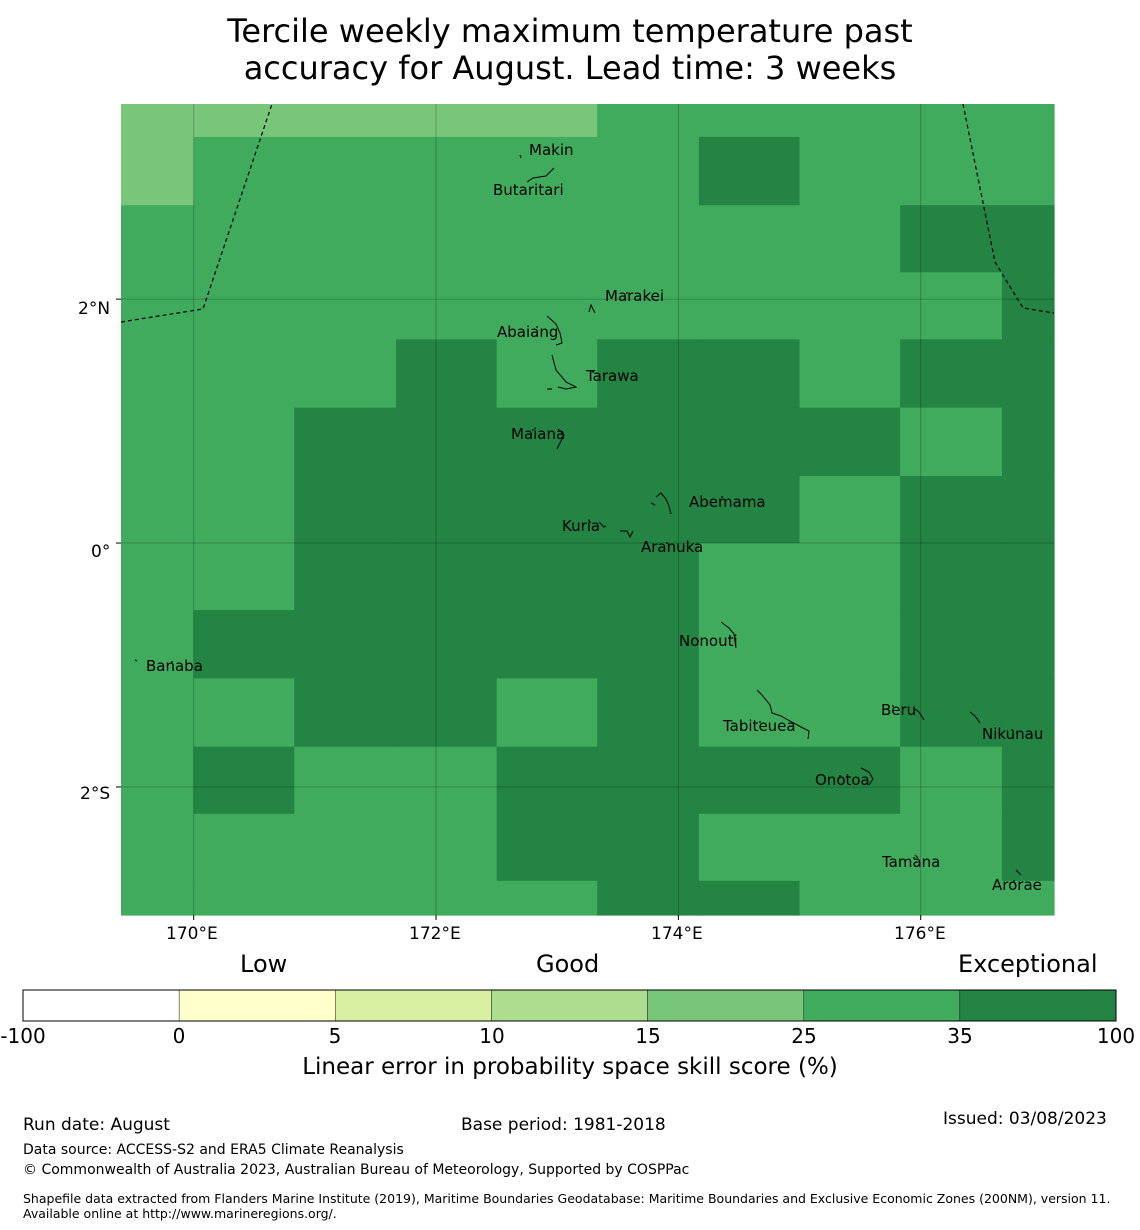  I want to click on colorbar-frame, so click(569, 1005).